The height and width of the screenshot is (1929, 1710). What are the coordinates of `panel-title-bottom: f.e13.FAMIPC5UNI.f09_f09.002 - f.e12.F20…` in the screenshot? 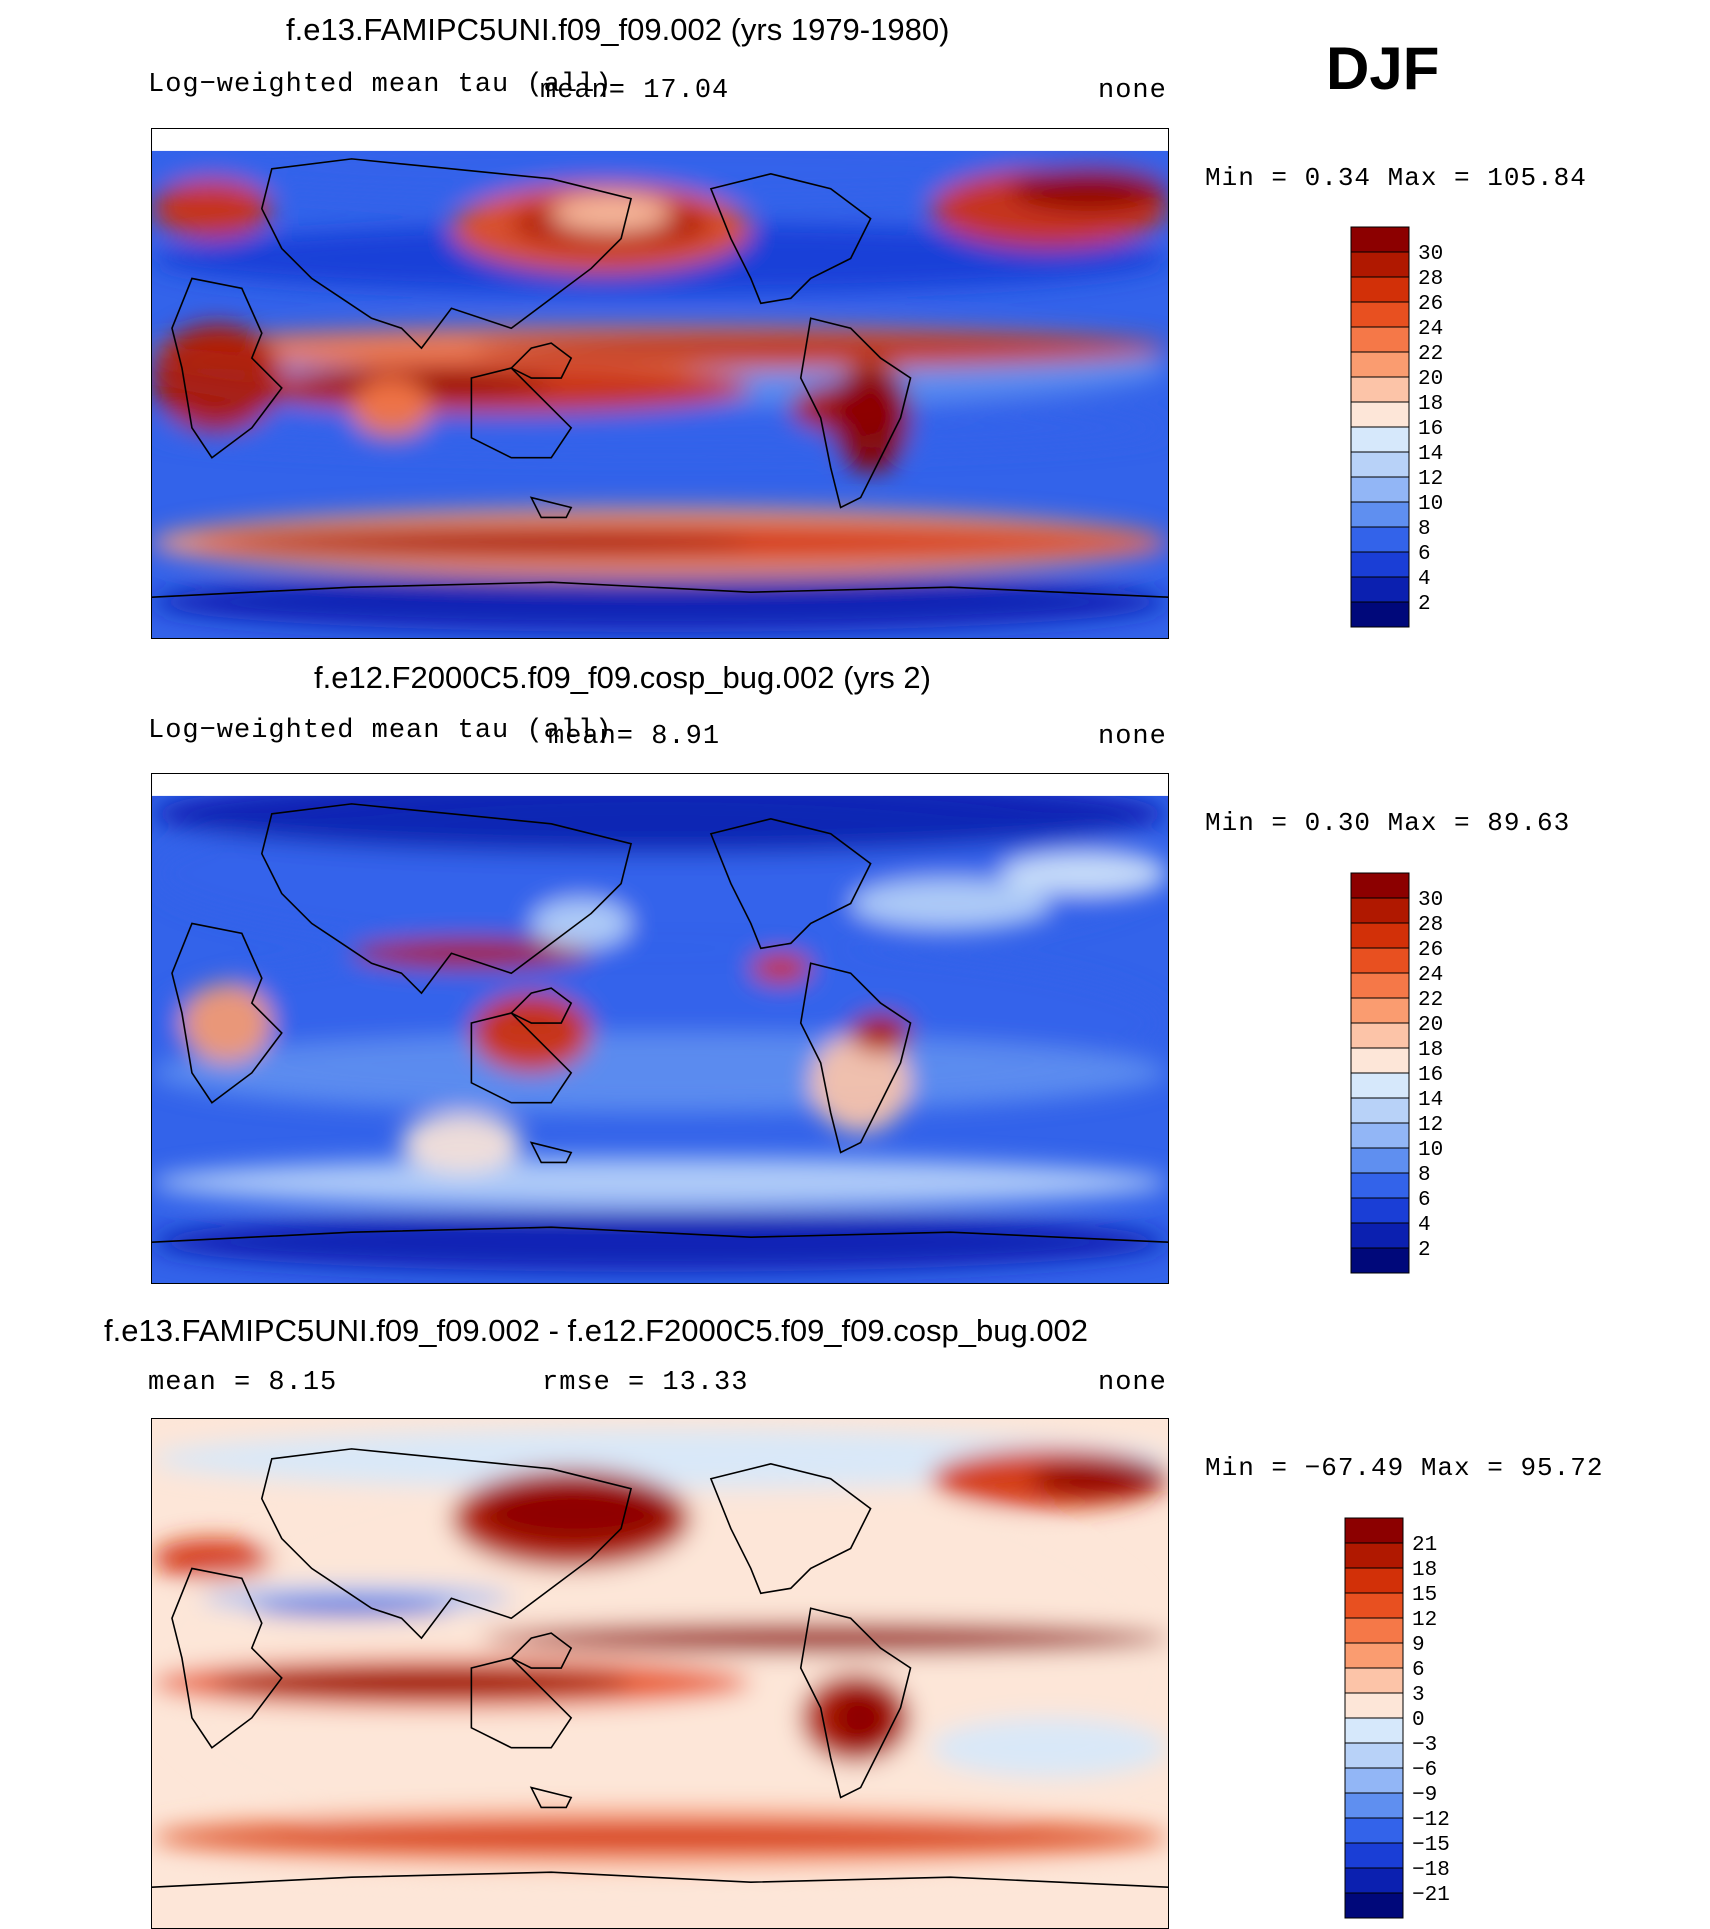 It's located at (596, 1330).